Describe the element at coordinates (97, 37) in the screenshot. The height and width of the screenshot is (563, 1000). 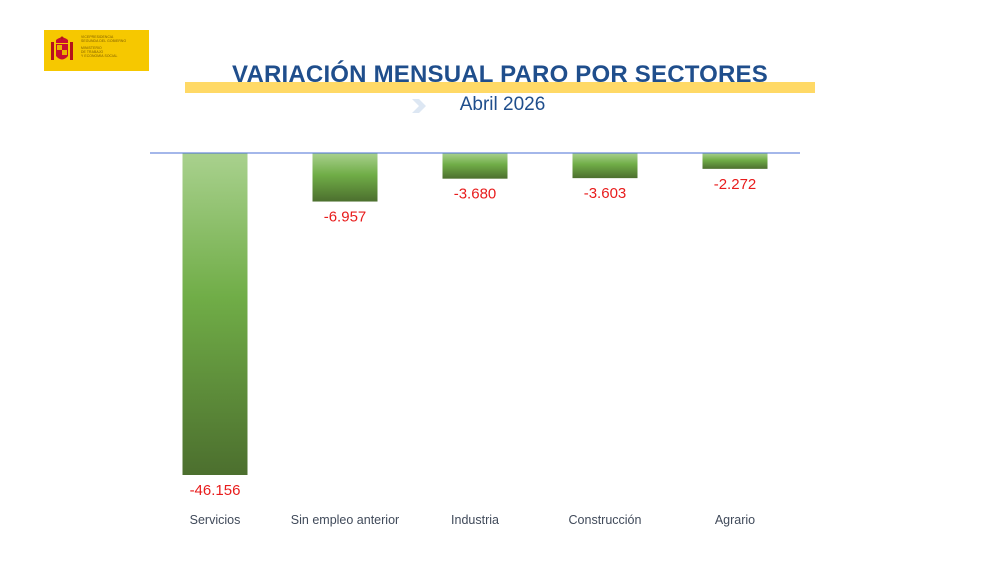
I see `logo-line: VICEPRESIDENCIA` at that location.